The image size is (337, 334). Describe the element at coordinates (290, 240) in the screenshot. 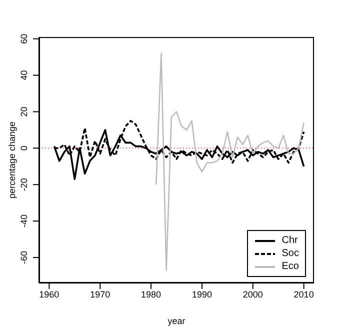

I see `legend-label: Chr` at that location.